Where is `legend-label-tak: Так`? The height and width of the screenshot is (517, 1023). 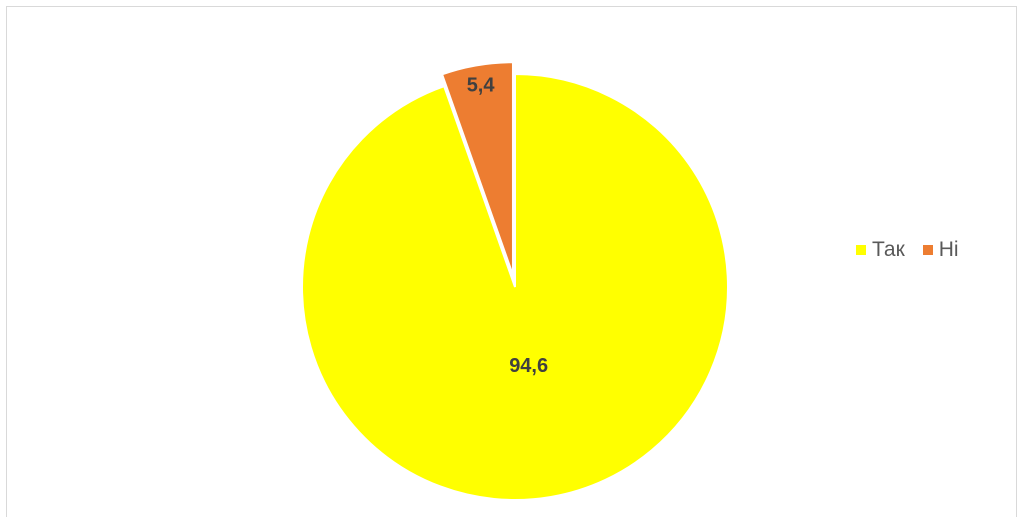 legend-label-tak: Так is located at coordinates (888, 249).